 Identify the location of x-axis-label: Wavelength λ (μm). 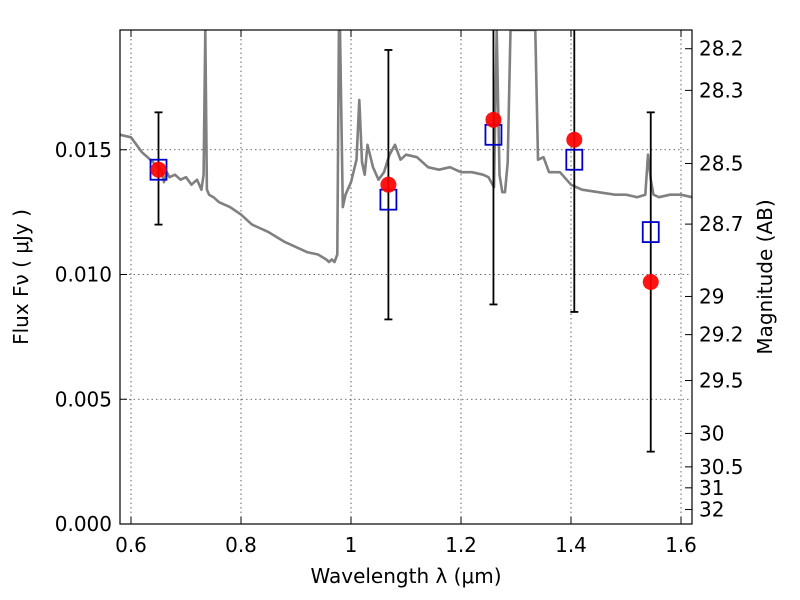
(405, 576).